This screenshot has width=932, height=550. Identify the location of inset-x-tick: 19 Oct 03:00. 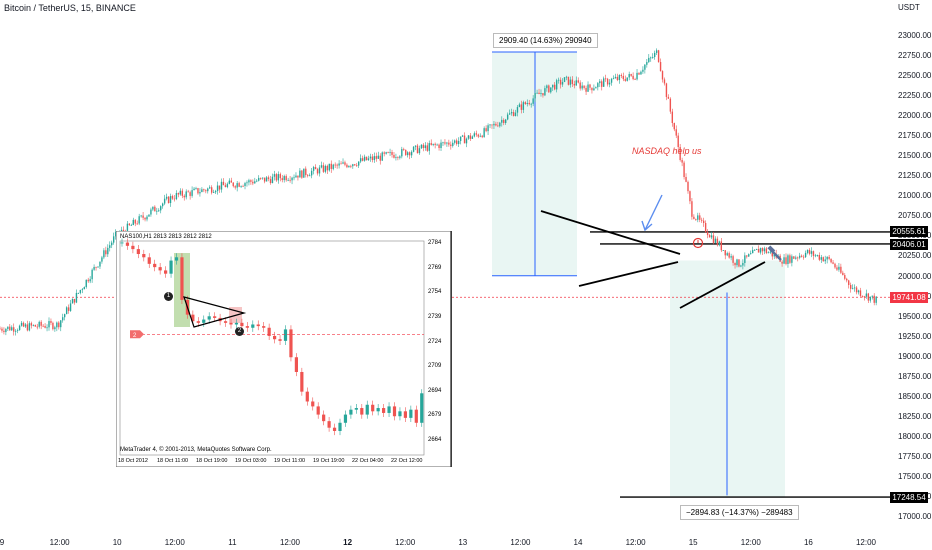
(251, 461).